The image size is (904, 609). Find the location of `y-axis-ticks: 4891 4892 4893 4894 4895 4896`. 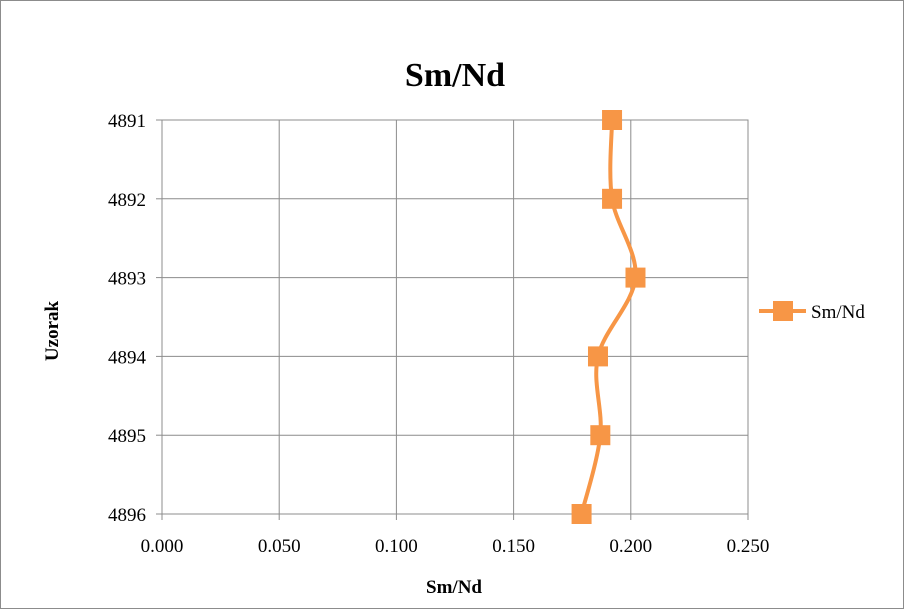

y-axis-ticks: 4891 4892 4893 4894 4895 4896 is located at coordinates (127, 318).